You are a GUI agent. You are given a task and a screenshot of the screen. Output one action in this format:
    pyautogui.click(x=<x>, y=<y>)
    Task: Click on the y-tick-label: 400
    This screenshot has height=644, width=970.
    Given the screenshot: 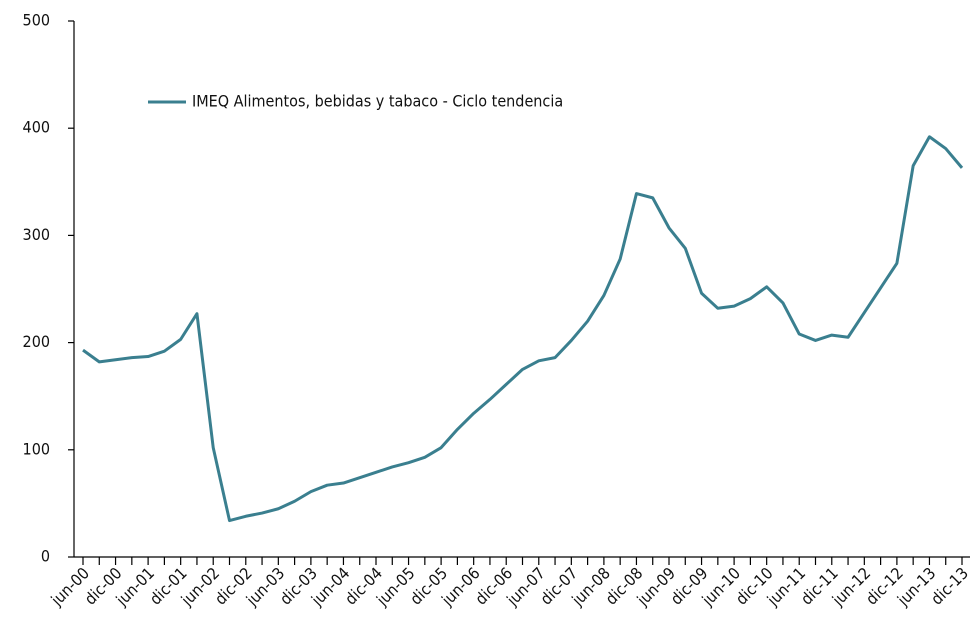 What is the action you would take?
    pyautogui.click(x=36, y=127)
    